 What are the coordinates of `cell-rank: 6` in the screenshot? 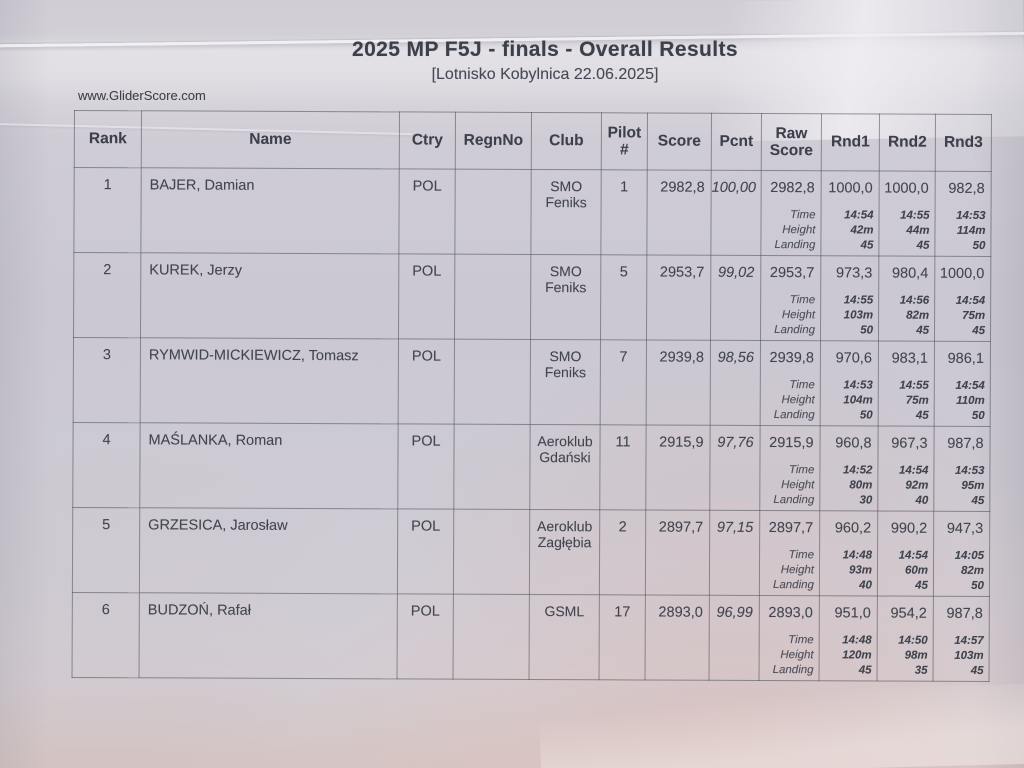 It's located at (106, 635).